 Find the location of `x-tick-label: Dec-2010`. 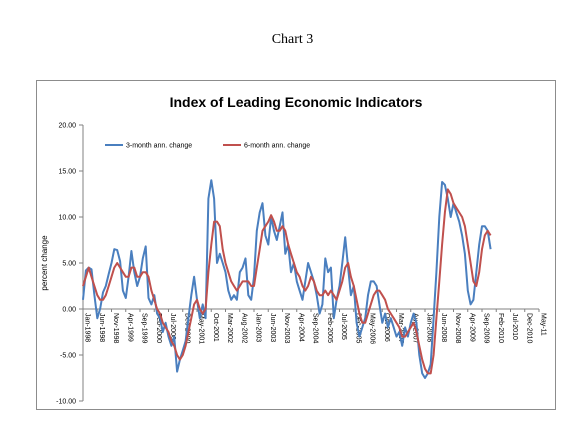

x-tick-label: Dec-2010 is located at coordinates (528, 328).